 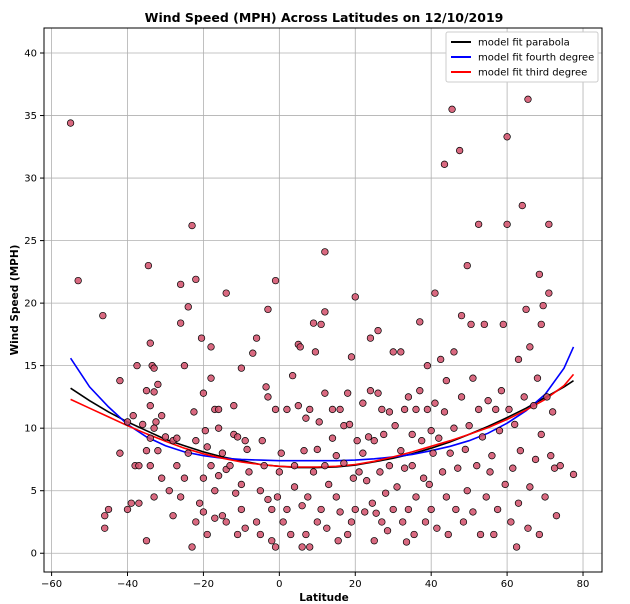 What do you see at coordinates (30, 429) in the screenshot?
I see `y-tick-label: 10` at bounding box center [30, 429].